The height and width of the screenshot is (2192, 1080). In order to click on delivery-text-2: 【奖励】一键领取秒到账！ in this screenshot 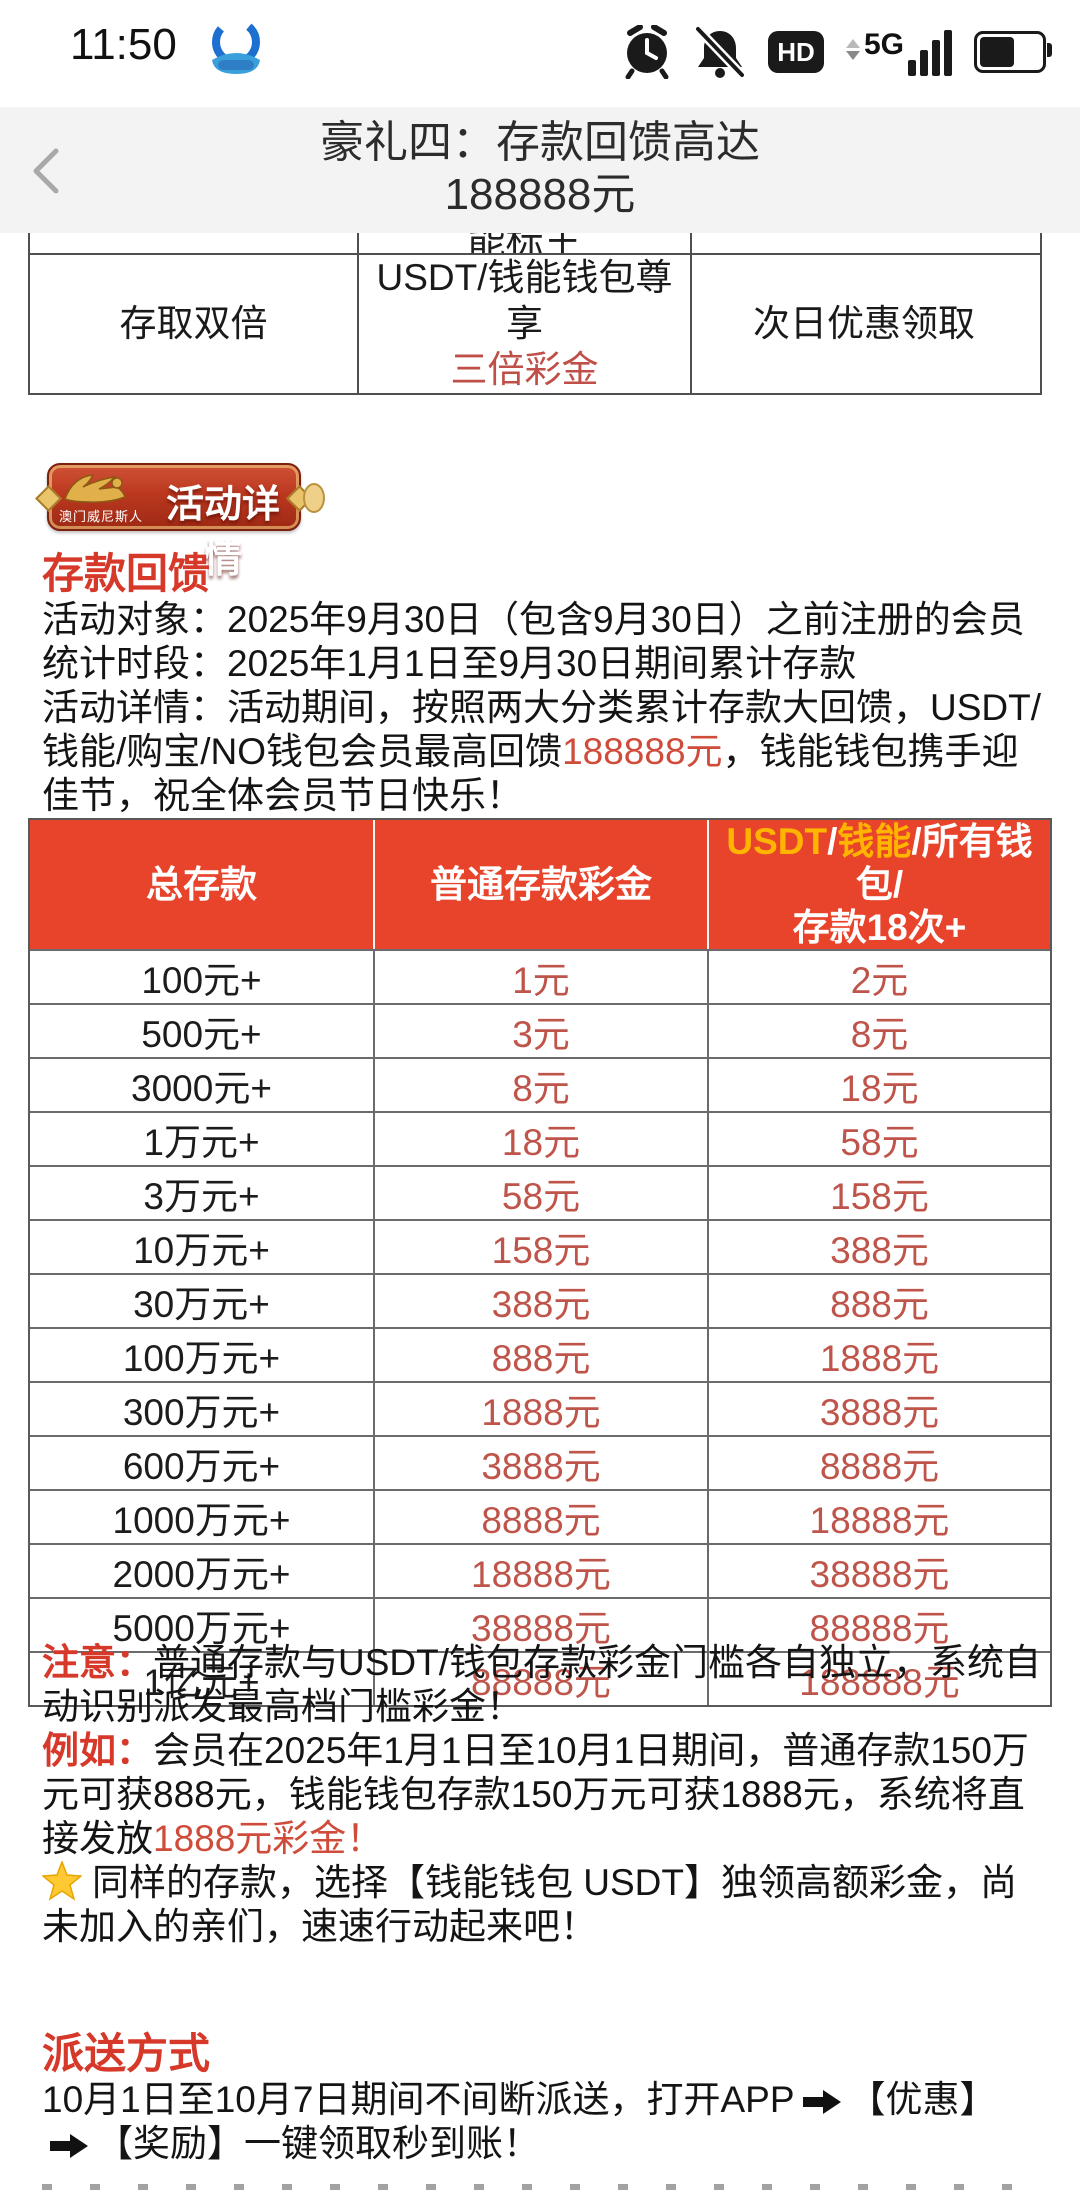, I will do `click(318, 2143)`.